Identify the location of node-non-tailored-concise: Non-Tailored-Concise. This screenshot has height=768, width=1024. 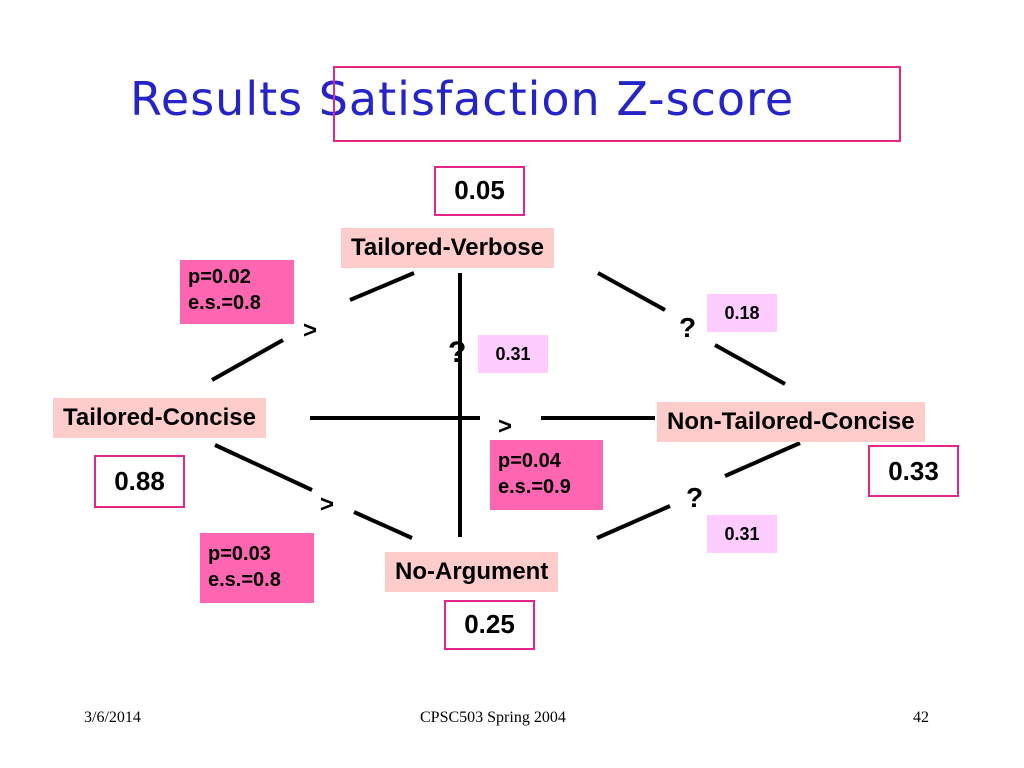
(791, 422).